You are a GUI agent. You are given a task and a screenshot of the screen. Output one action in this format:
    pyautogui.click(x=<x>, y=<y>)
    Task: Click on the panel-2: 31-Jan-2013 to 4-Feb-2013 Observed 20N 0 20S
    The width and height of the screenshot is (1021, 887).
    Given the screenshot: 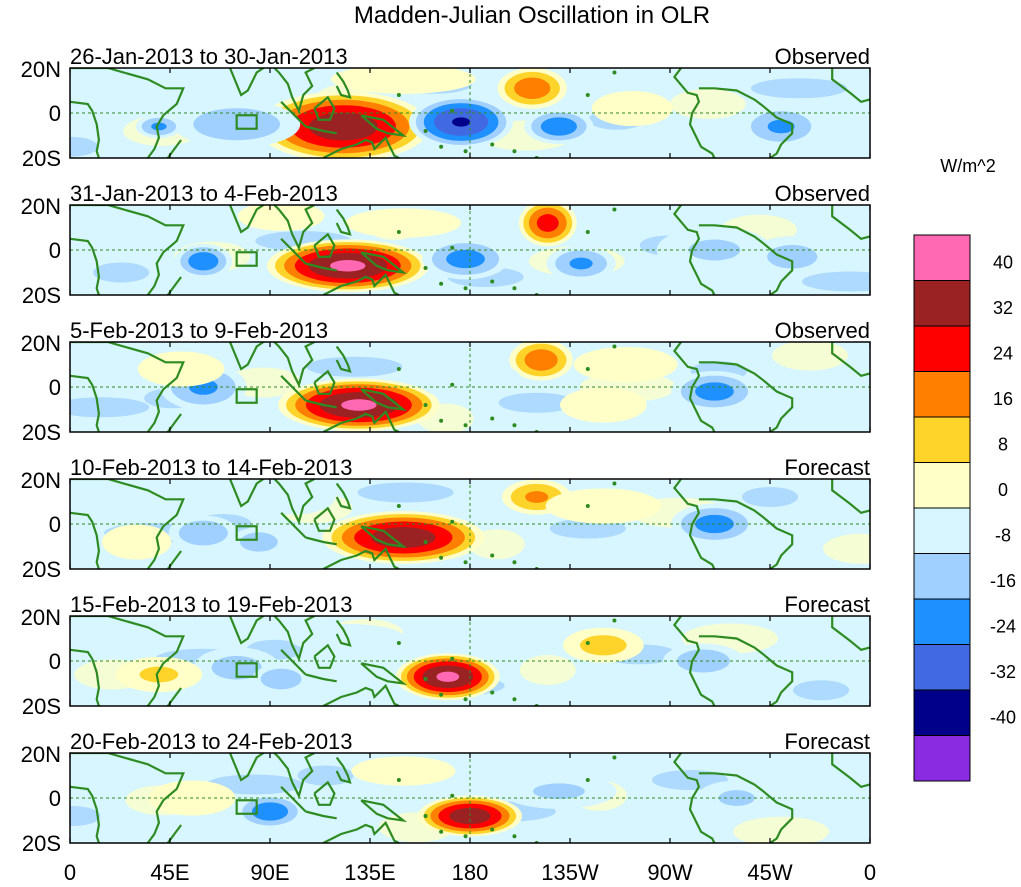 What is the action you would take?
    pyautogui.click(x=446, y=244)
    